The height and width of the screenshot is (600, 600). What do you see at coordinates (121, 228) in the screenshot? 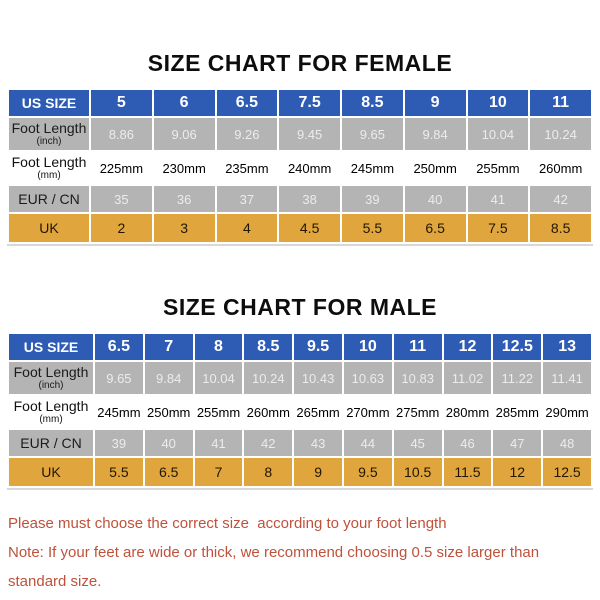
I see `uk-size-cell: 2` at bounding box center [121, 228].